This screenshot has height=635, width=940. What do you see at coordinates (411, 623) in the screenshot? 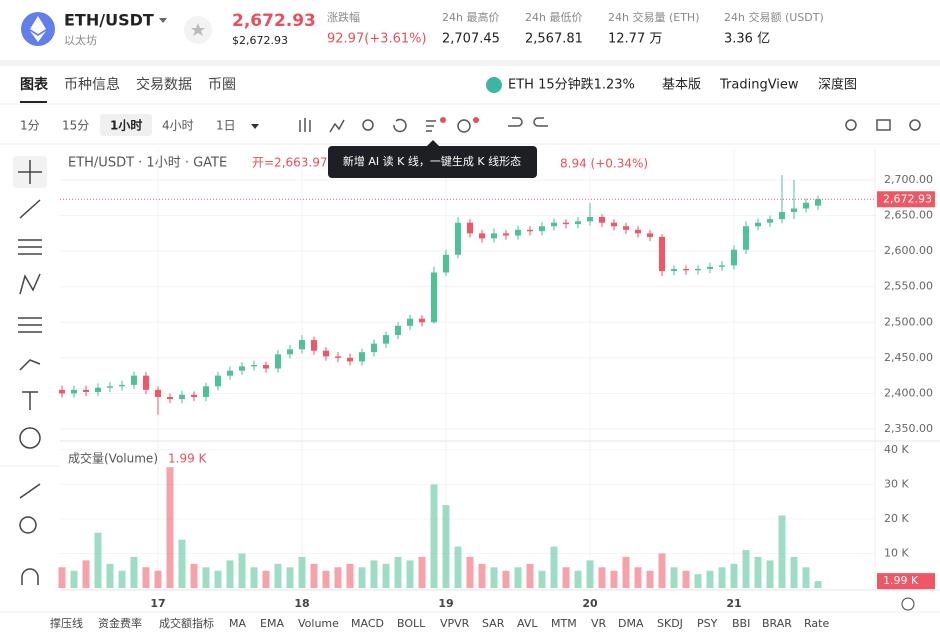
I see `indicator: BOLL` at bounding box center [411, 623].